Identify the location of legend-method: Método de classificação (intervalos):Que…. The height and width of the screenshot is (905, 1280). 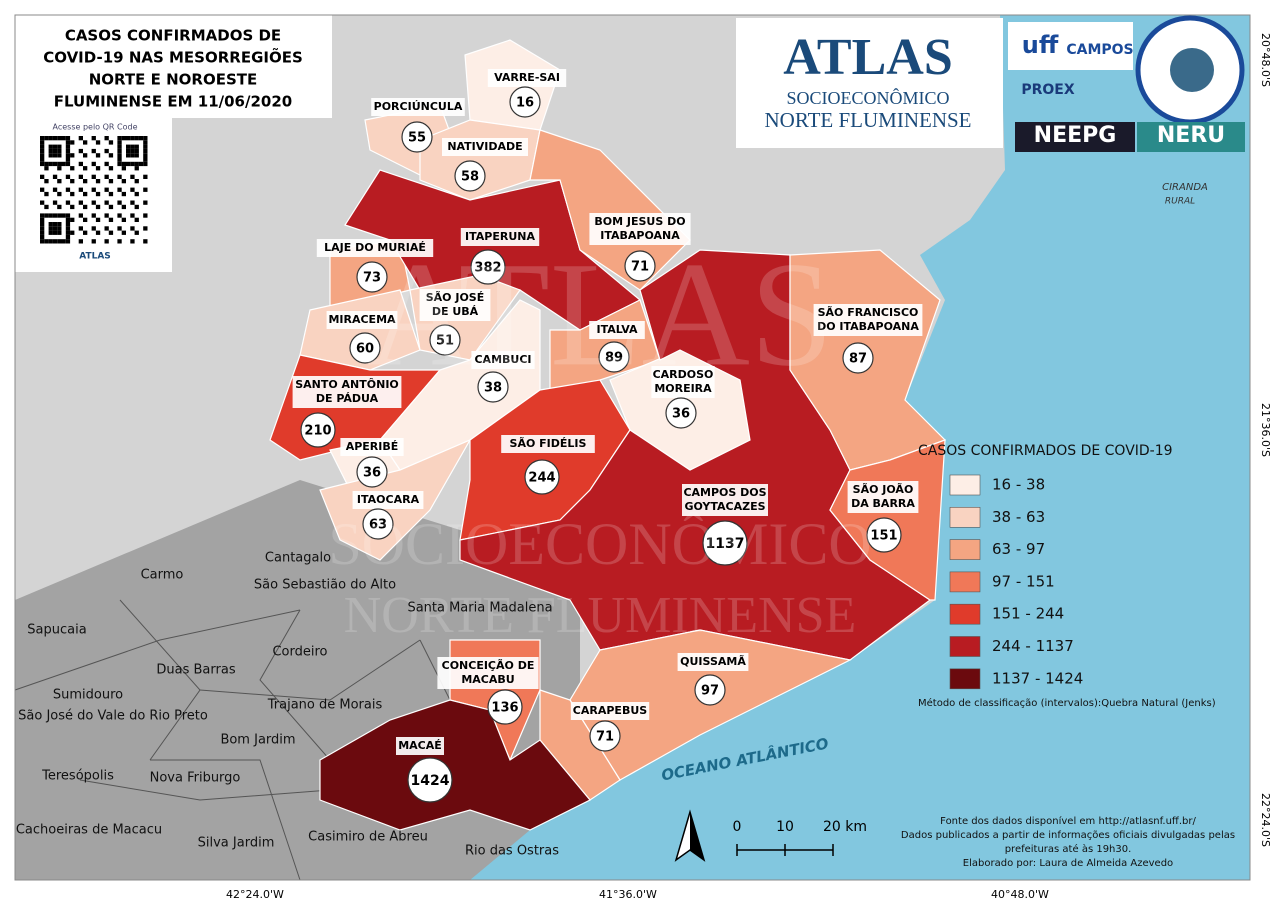
(1067, 703).